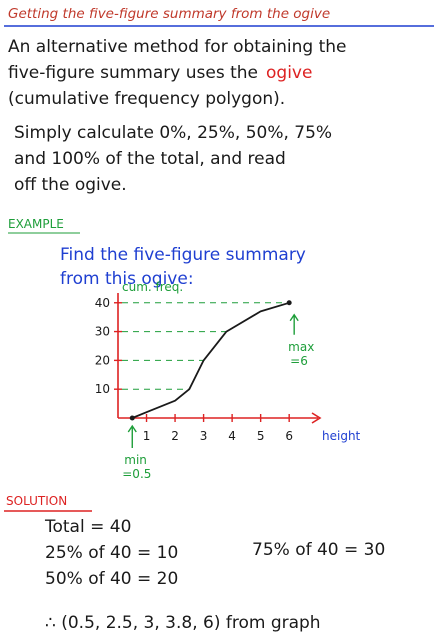 The image size is (443, 643). Describe the element at coordinates (102, 389) in the screenshot. I see `y-tick-label: 10` at that location.